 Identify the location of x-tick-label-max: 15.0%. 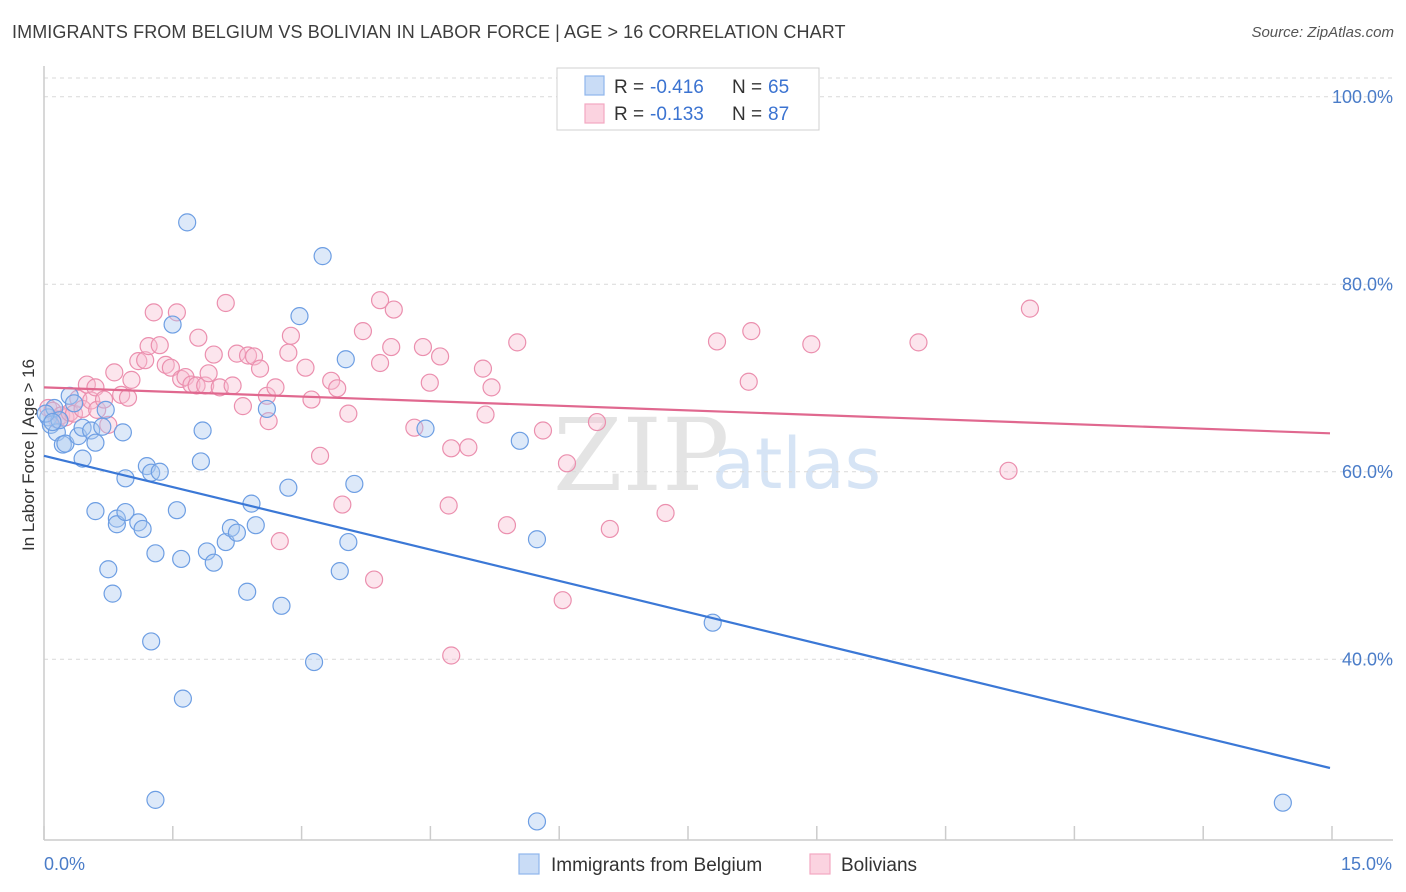
(1366, 864).